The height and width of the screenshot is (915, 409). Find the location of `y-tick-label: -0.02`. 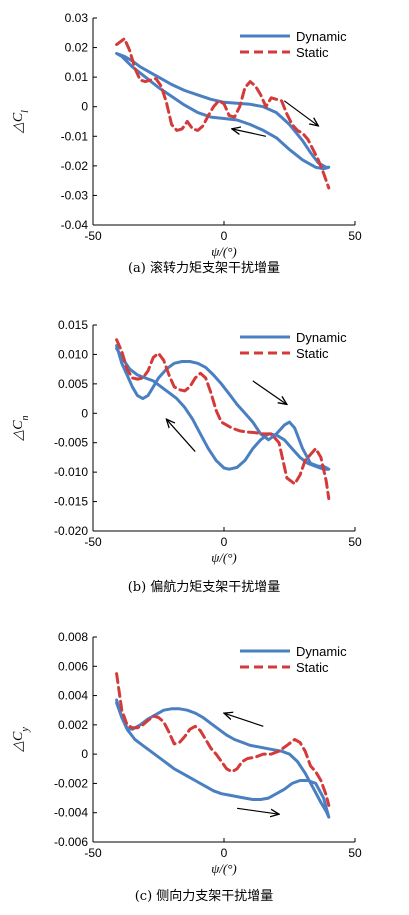

y-tick-label: -0.02 is located at coordinates (75, 166).